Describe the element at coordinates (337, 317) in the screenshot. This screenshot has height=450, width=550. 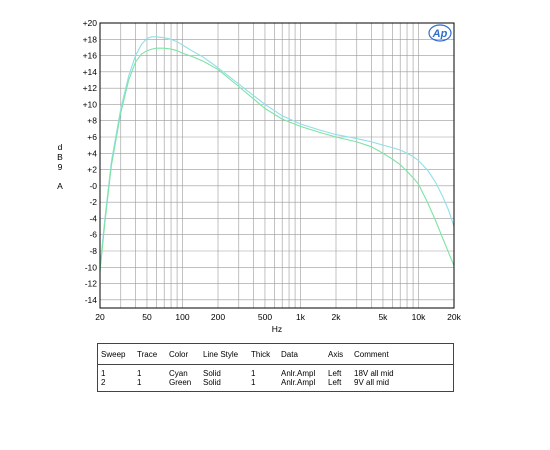
I see `x-tick-label: 2k` at that location.